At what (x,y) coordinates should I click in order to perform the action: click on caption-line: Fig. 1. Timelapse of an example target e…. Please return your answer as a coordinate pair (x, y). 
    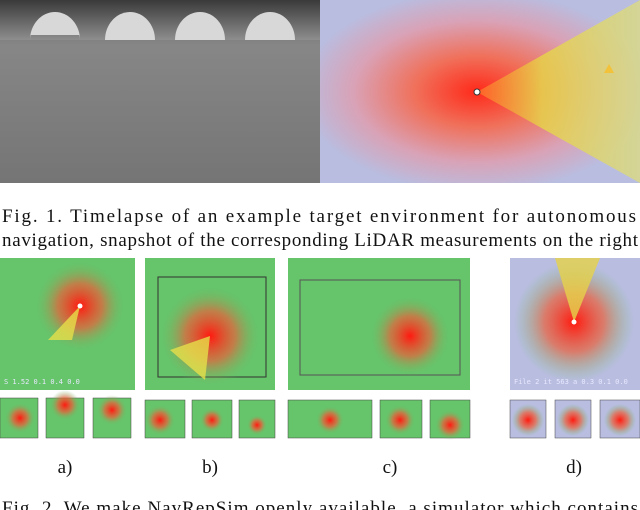
    Looking at the image, I should click on (319, 216).